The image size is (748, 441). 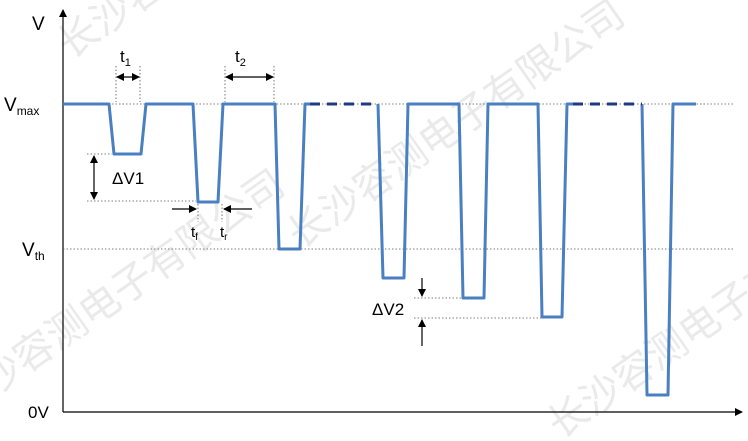 What do you see at coordinates (128, 74) in the screenshot?
I see `t1-annotation: t1` at bounding box center [128, 74].